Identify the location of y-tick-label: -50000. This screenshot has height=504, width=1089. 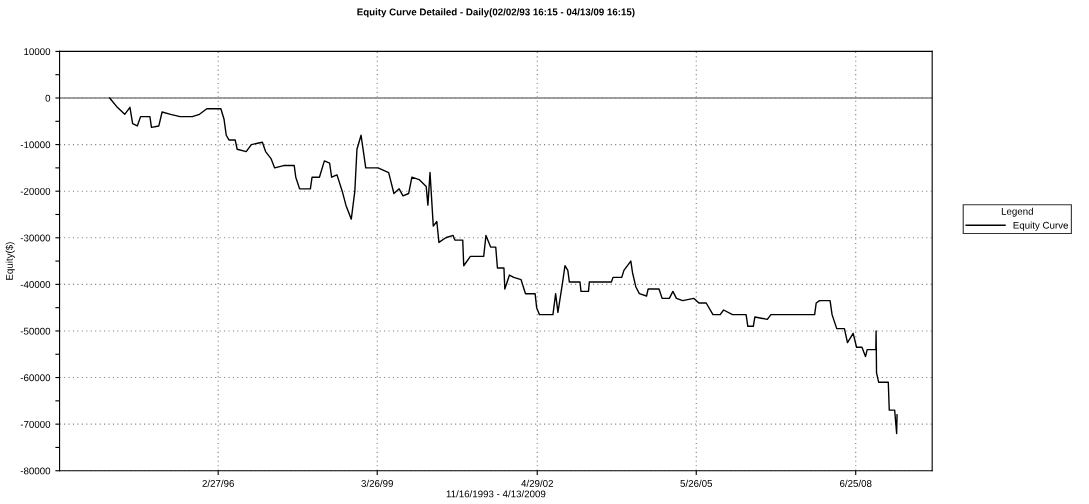
(35, 331).